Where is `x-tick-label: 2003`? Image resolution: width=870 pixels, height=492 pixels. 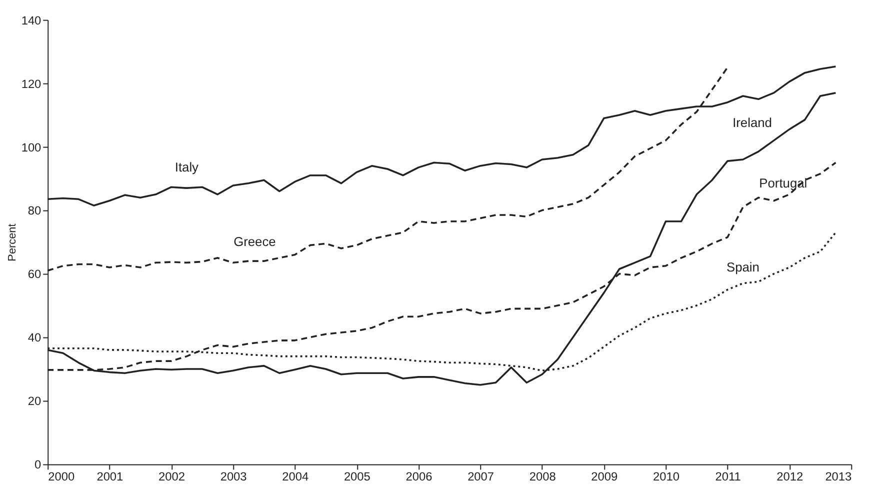
x-tick-label: 2003 is located at coordinates (234, 477).